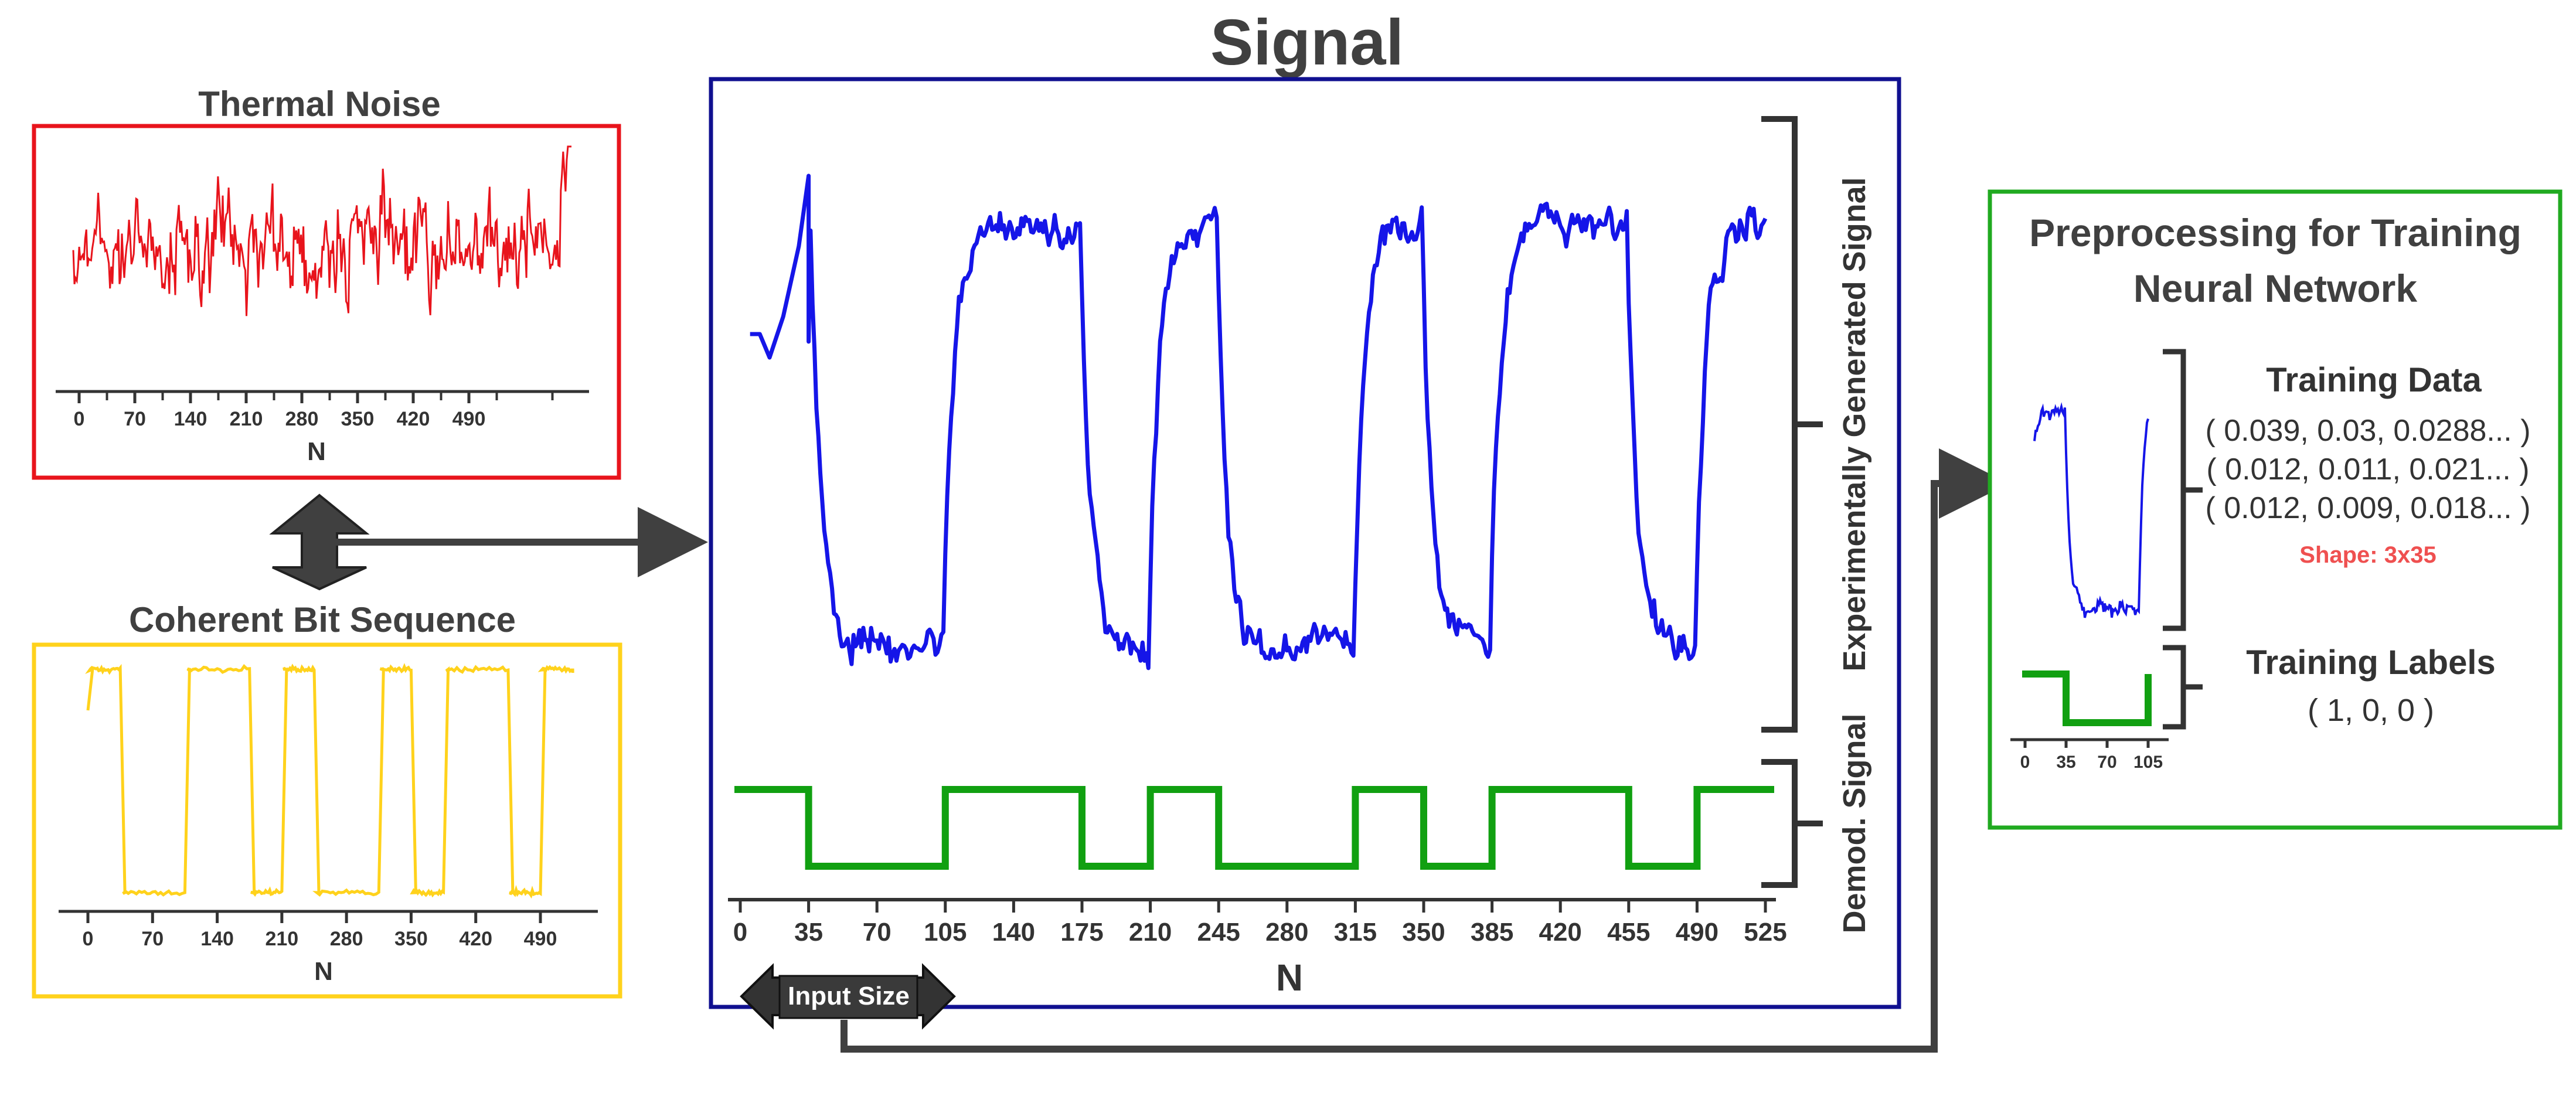 This screenshot has height=1096, width=2576. Describe the element at coordinates (1254, 828) in the screenshot. I see `demod-signal-line` at that location.